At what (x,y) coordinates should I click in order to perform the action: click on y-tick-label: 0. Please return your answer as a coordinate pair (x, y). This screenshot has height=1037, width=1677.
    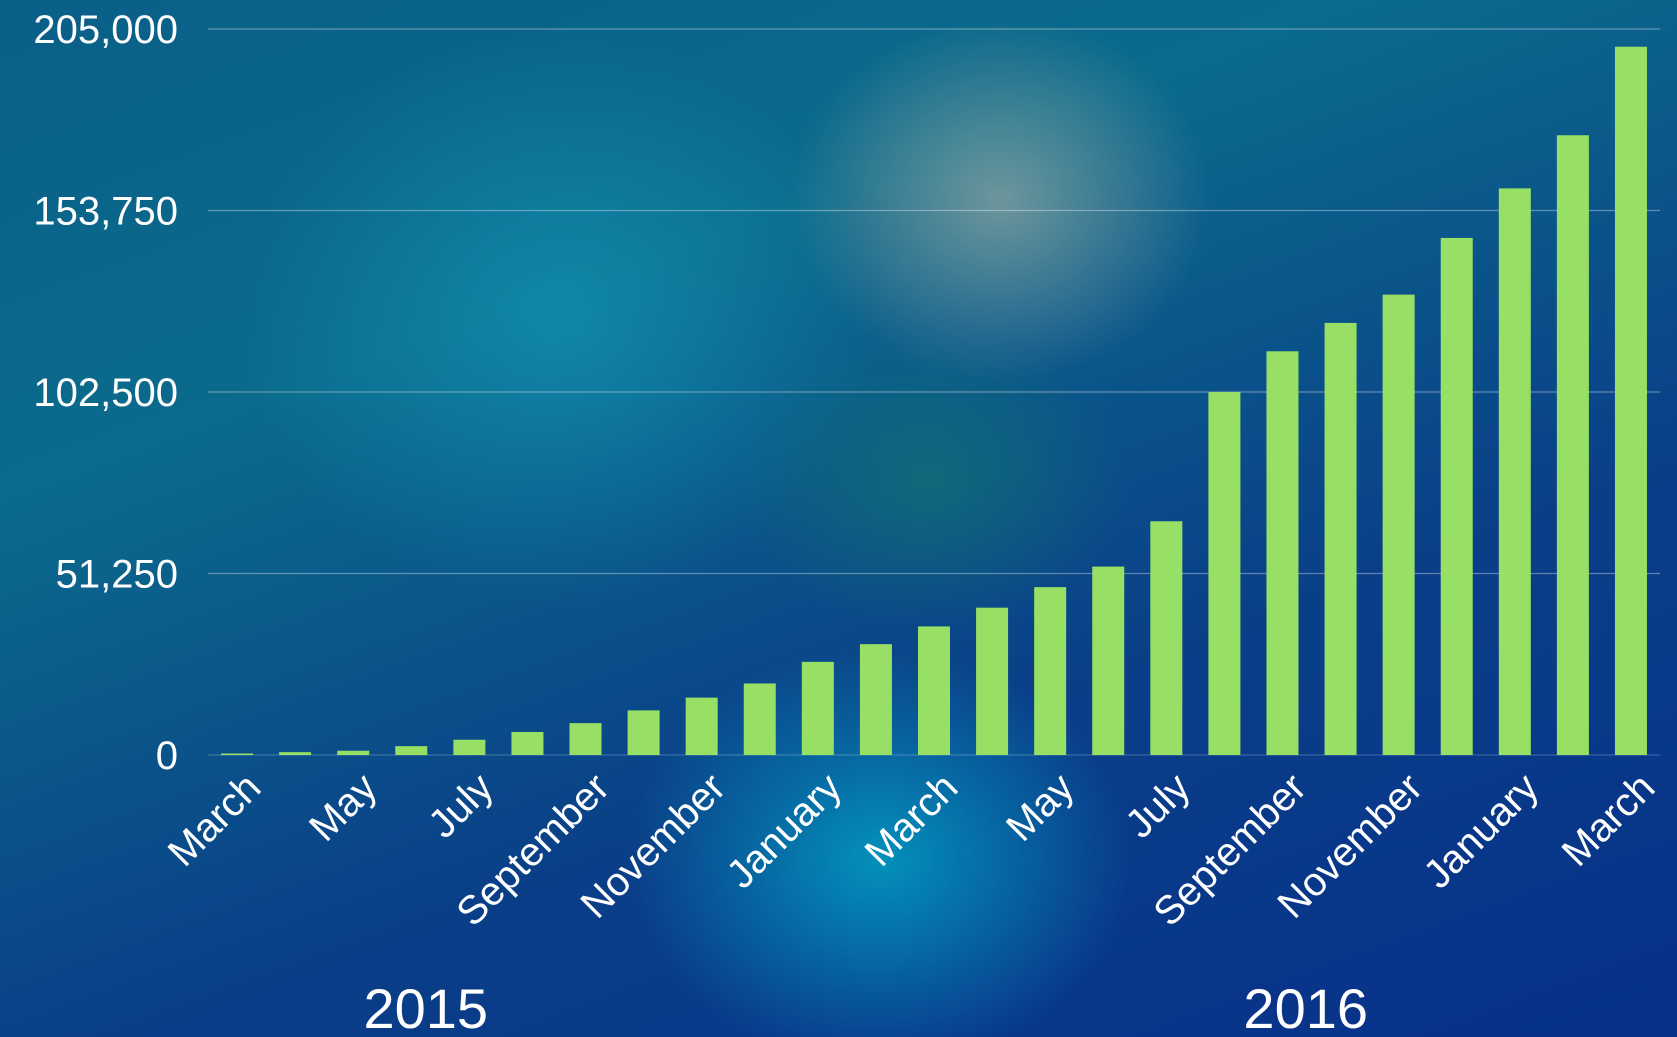
    Looking at the image, I should click on (167, 756).